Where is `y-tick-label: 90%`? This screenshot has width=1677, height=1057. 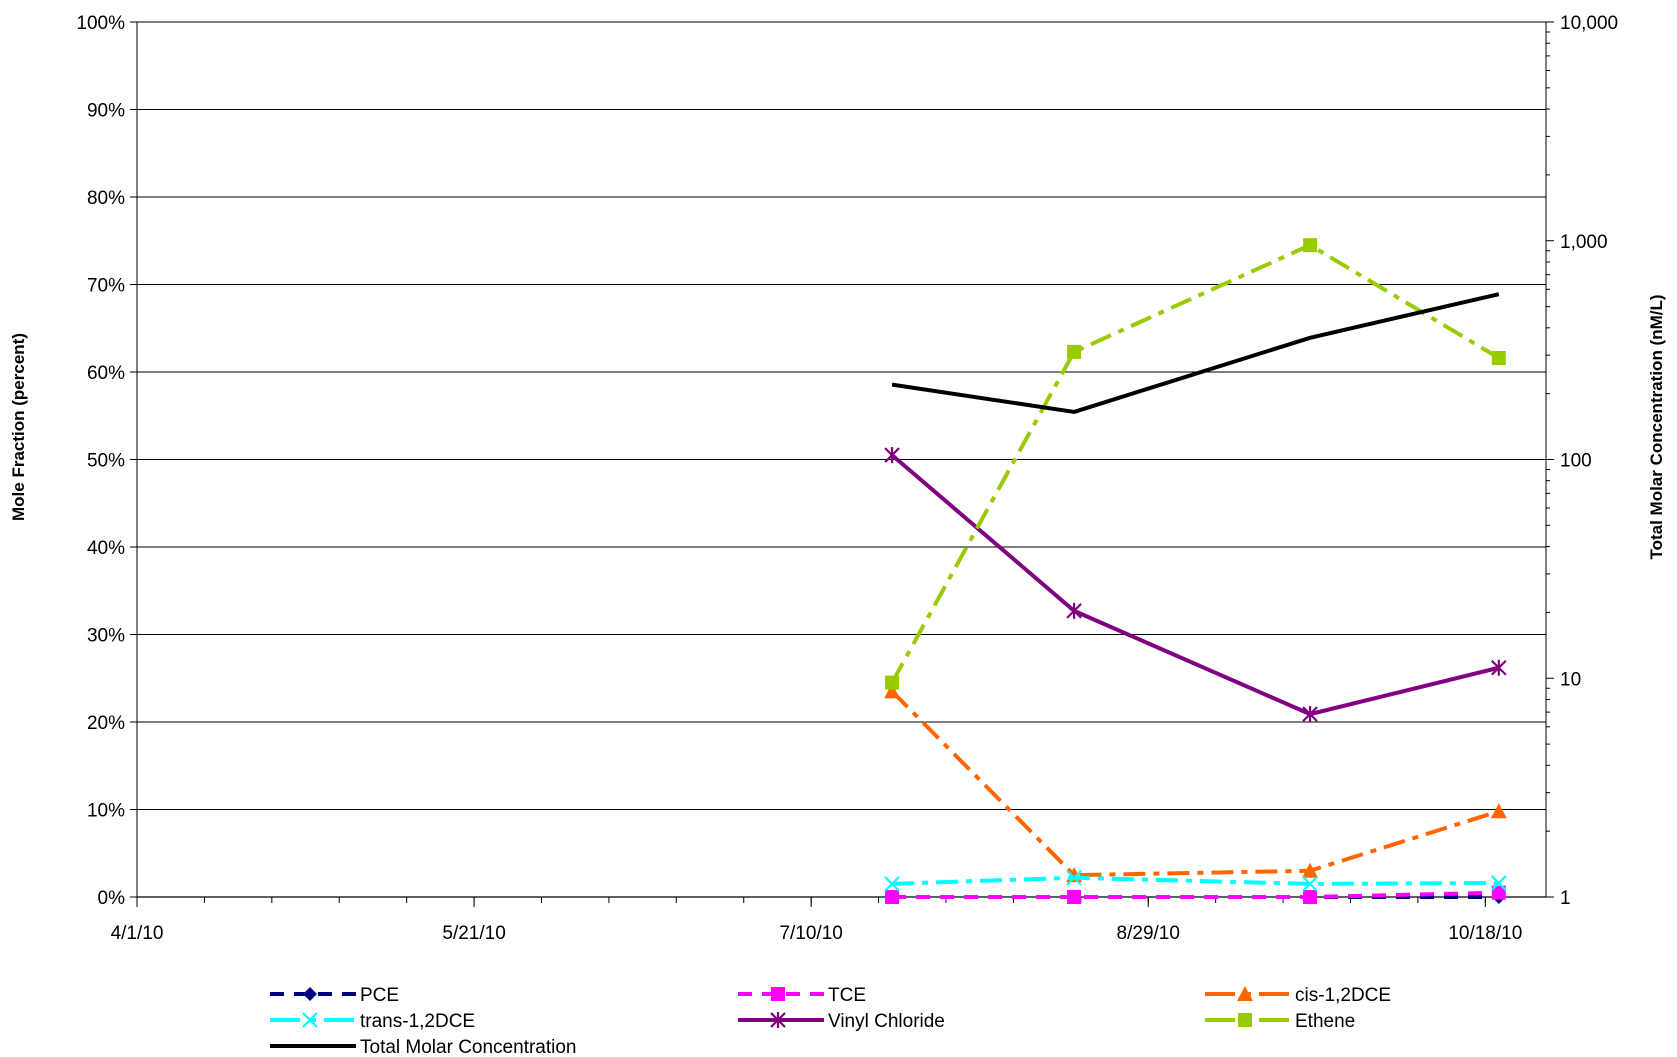 y-tick-label: 90% is located at coordinates (106, 111).